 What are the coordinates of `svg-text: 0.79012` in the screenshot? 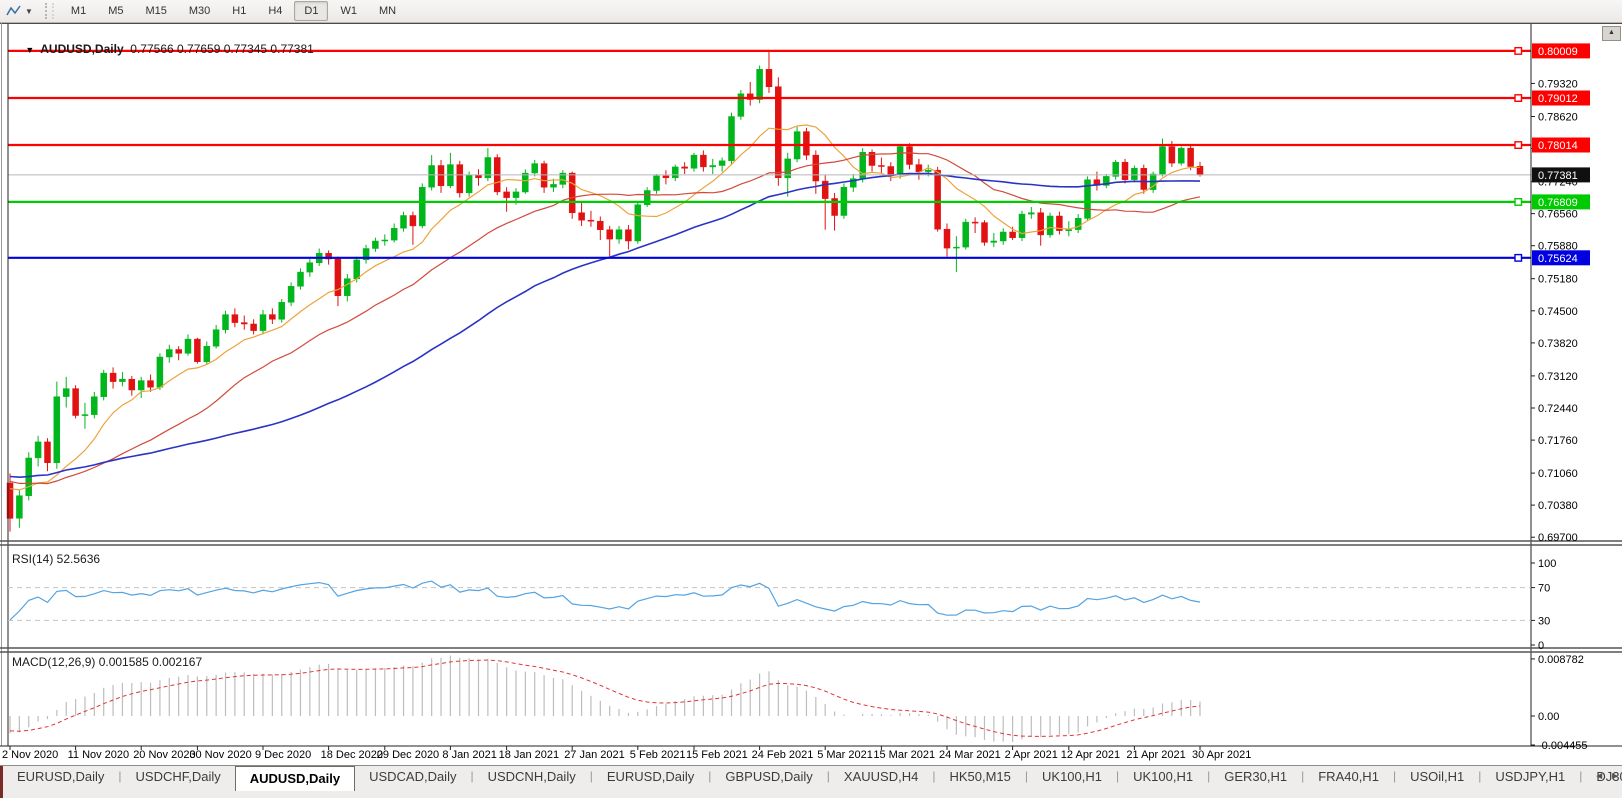 It's located at (1558, 99).